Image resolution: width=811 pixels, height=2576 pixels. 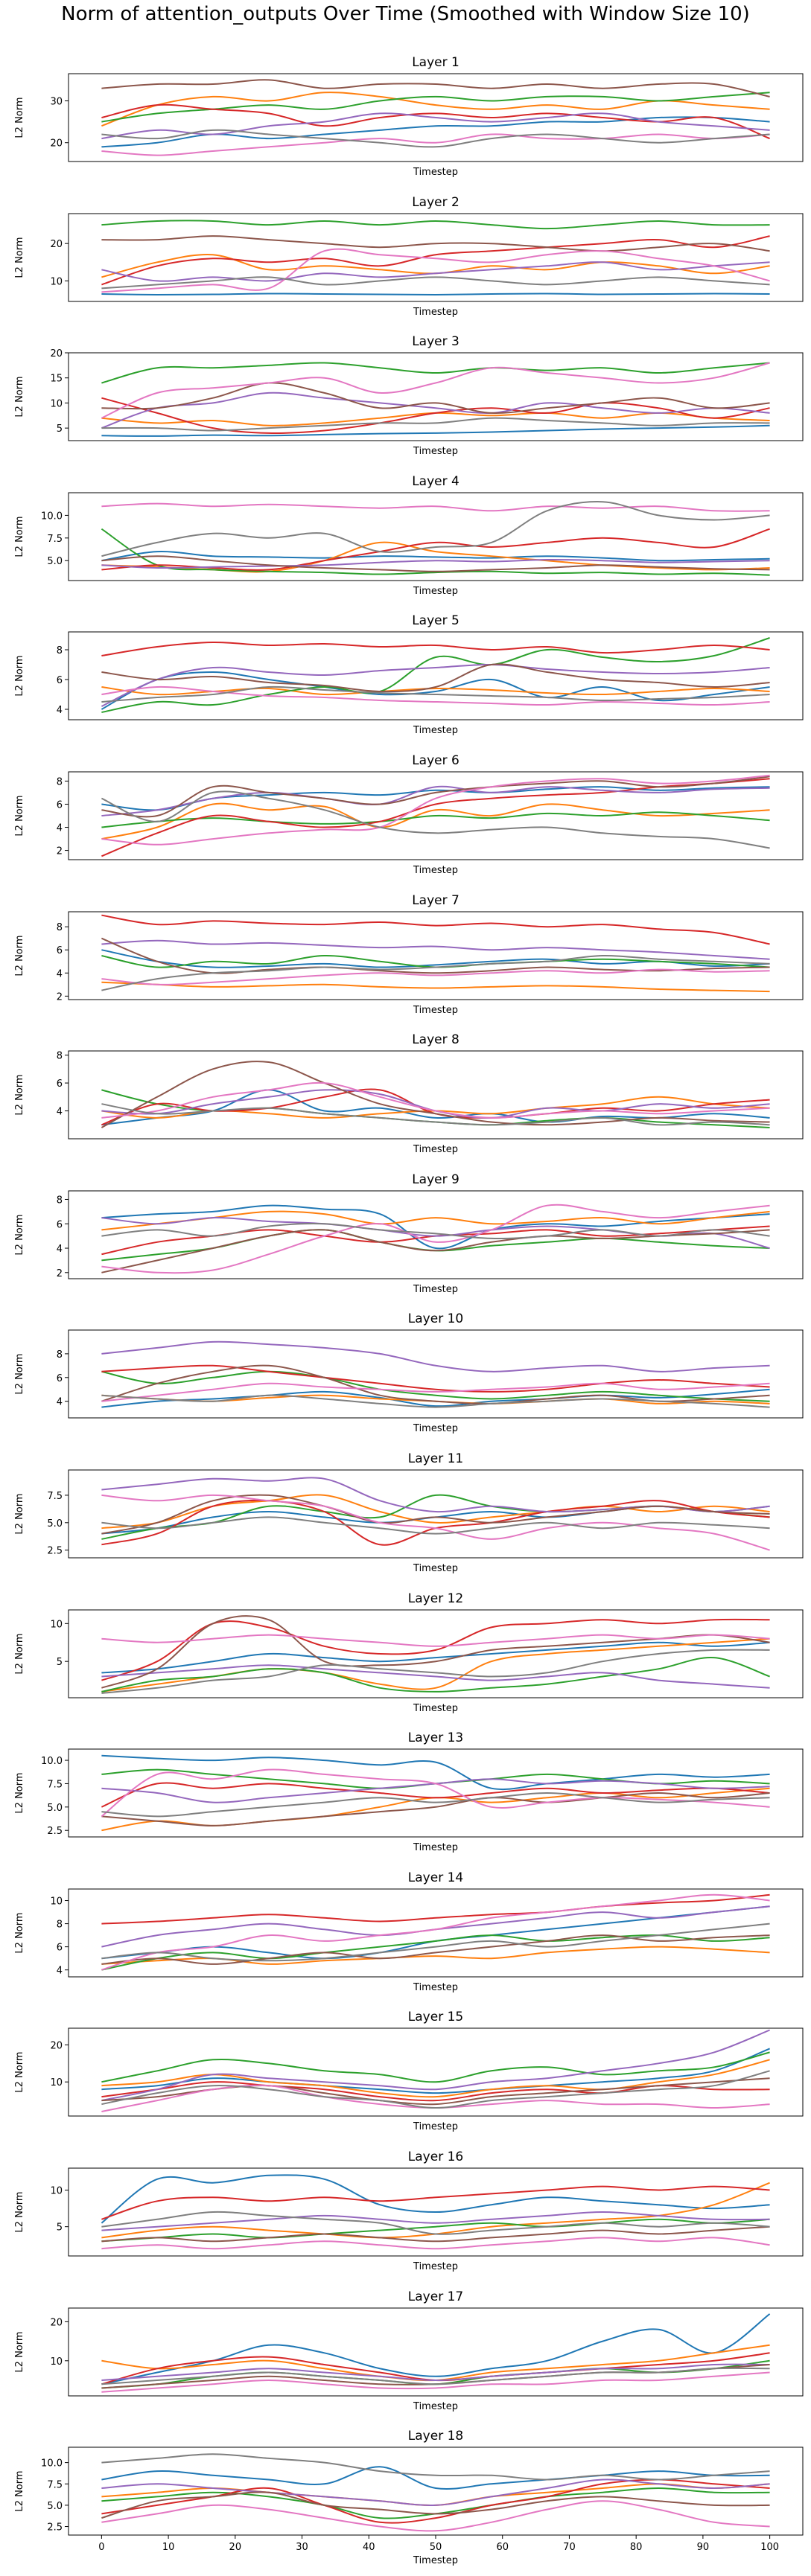 What do you see at coordinates (435, 1877) in the screenshot?
I see `subplot-title: Layer 14` at bounding box center [435, 1877].